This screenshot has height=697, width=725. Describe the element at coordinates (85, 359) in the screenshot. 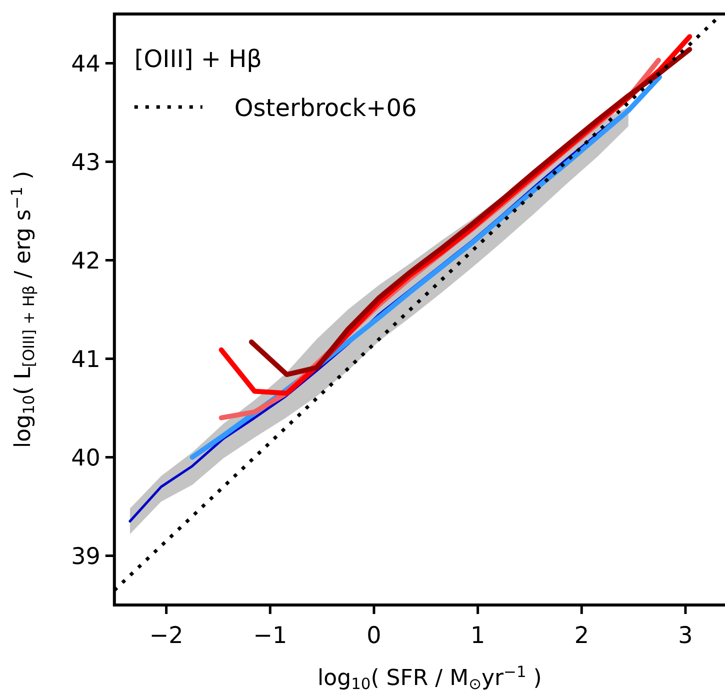

I see `y-tick-label: 41` at that location.